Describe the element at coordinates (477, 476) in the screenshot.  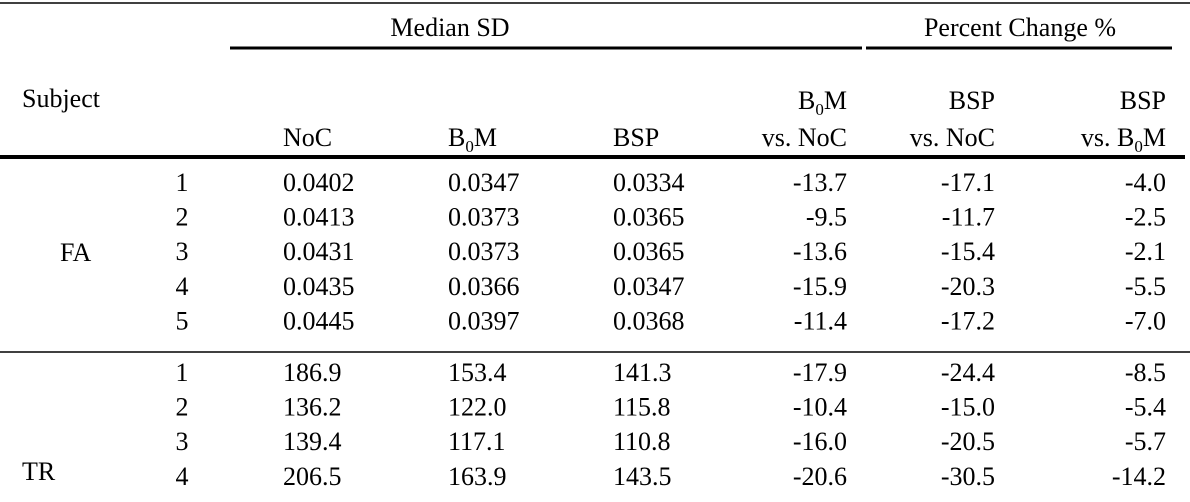
I see `cell: 163.9` at that location.